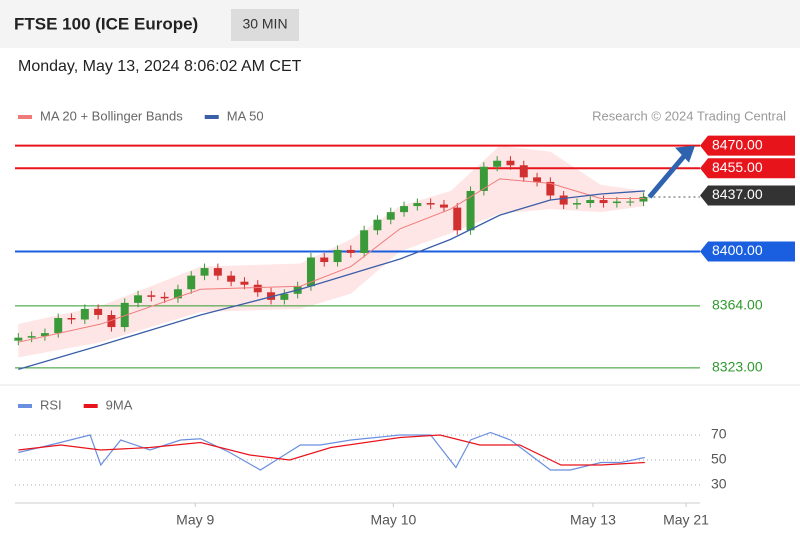 This screenshot has width=800, height=542. I want to click on y-tick-label: 50, so click(719, 459).